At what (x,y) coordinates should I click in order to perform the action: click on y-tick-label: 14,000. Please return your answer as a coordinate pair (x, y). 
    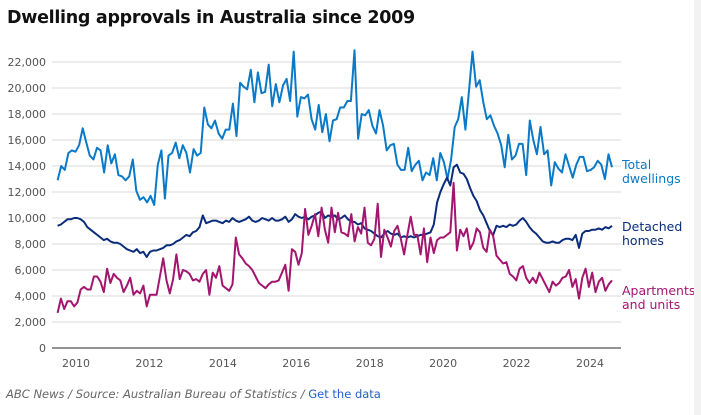
    Looking at the image, I should click on (27, 166).